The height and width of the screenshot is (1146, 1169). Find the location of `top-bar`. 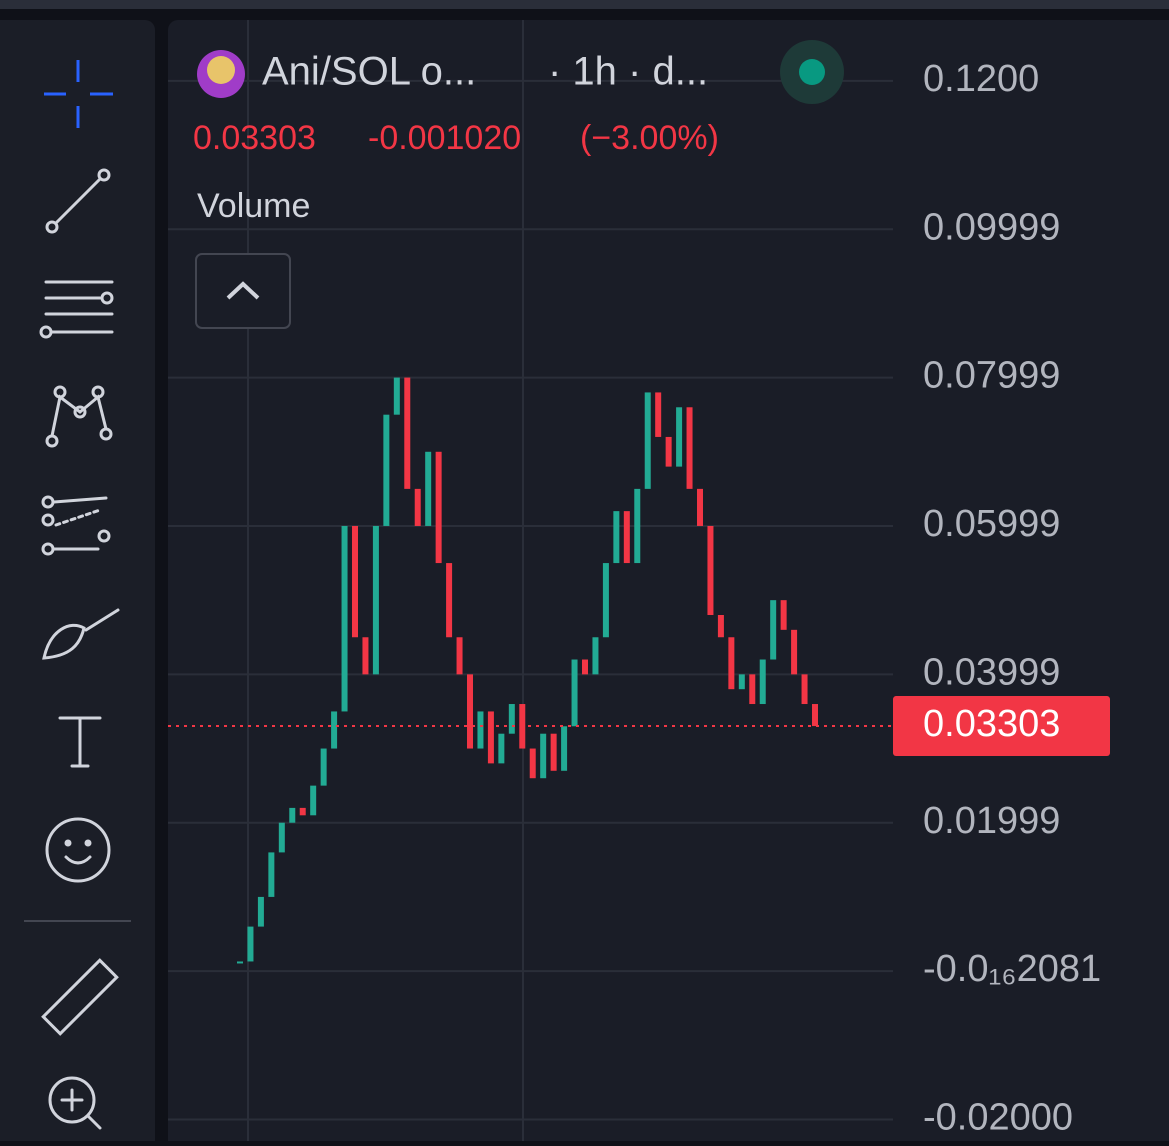

top-bar is located at coordinates (584, 4).